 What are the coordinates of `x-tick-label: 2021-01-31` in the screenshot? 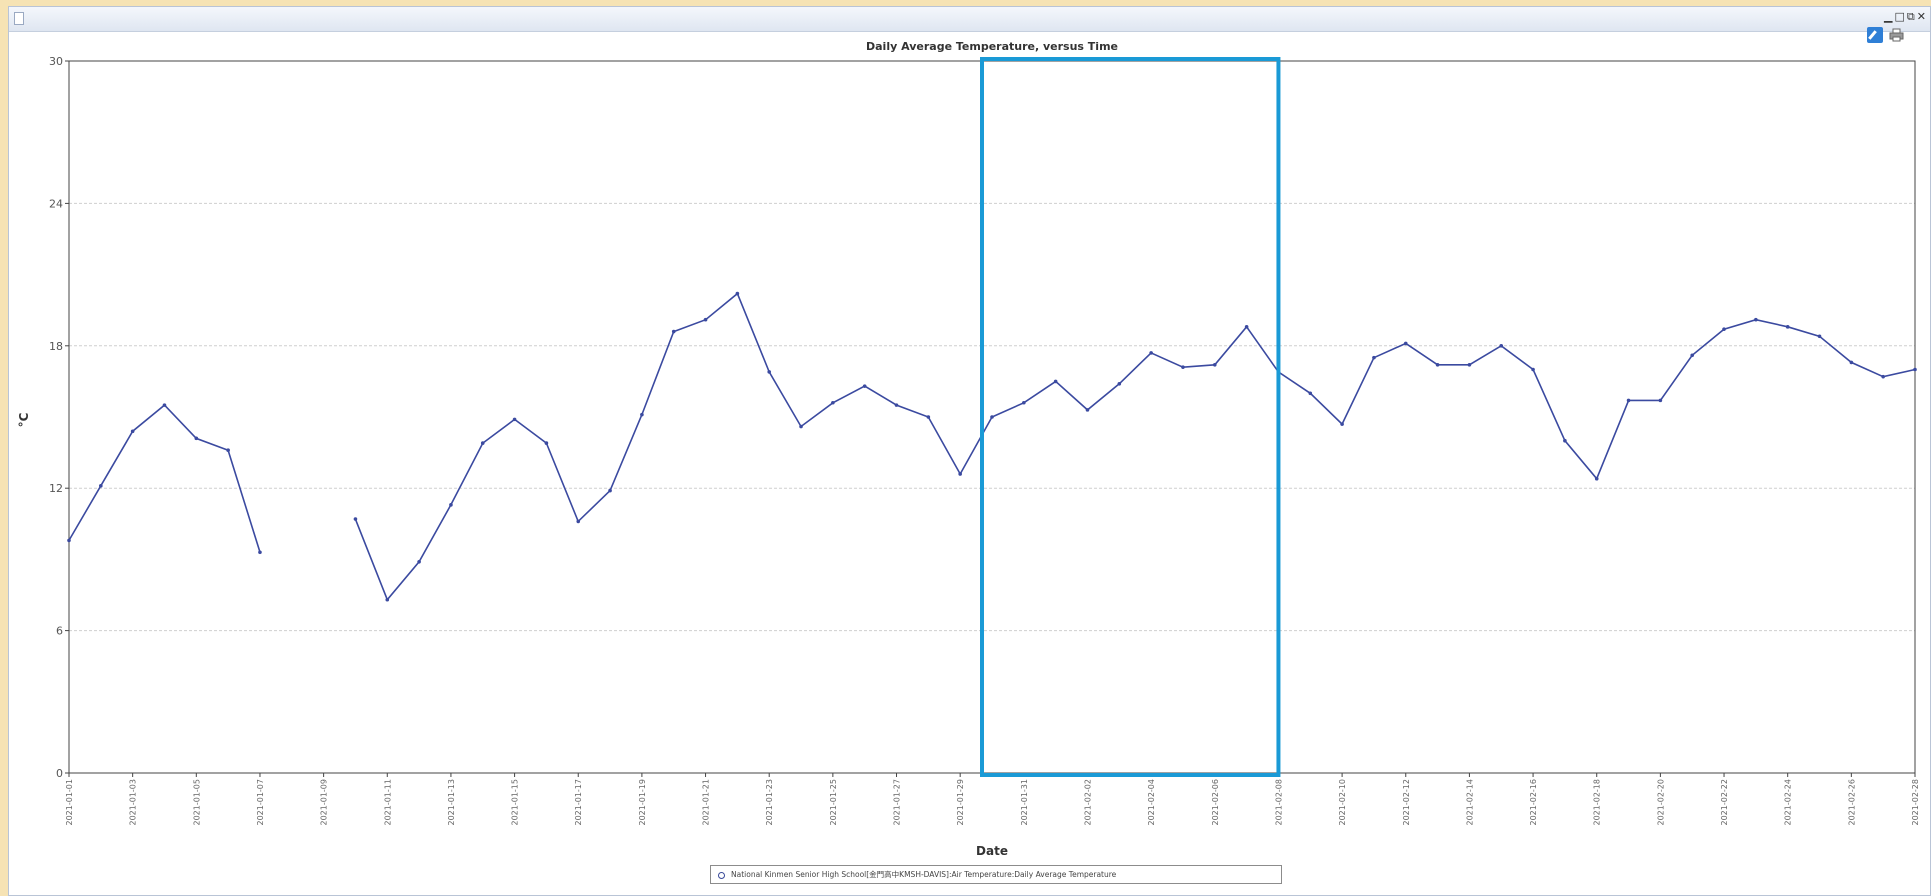 It's located at (1024, 802).